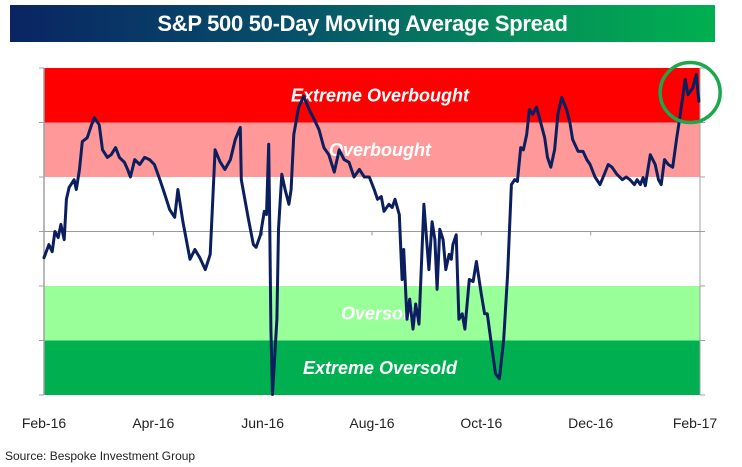 The height and width of the screenshot is (467, 742). What do you see at coordinates (380, 368) in the screenshot?
I see `band-label: Extreme Oversold` at bounding box center [380, 368].